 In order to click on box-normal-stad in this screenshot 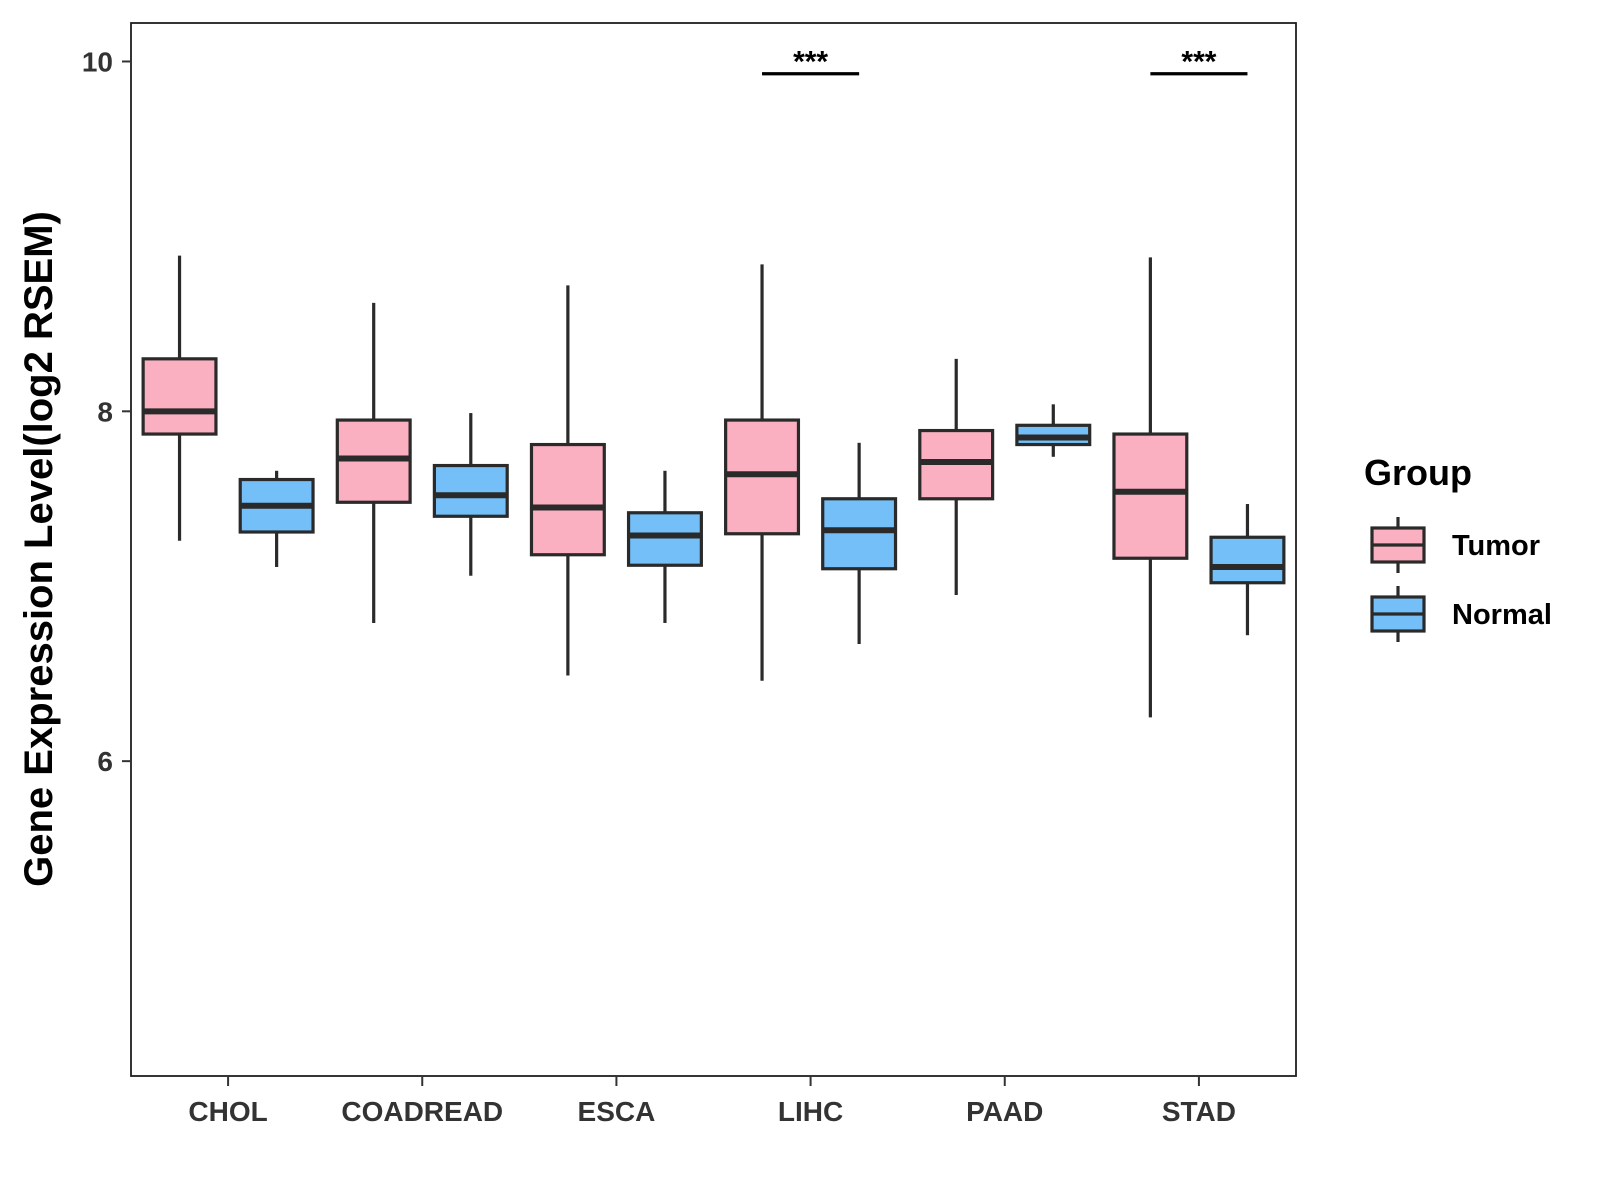, I will do `click(1247, 570)`.